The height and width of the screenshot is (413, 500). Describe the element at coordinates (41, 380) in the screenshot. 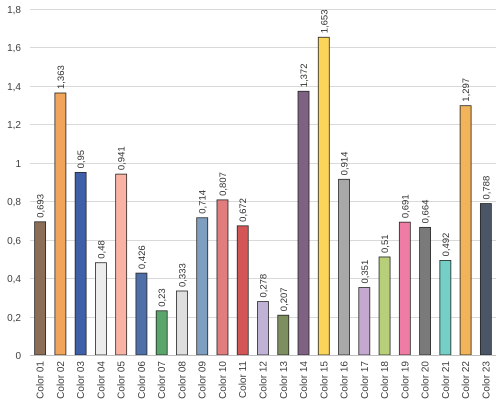

I see `category-label: Color 01` at that location.